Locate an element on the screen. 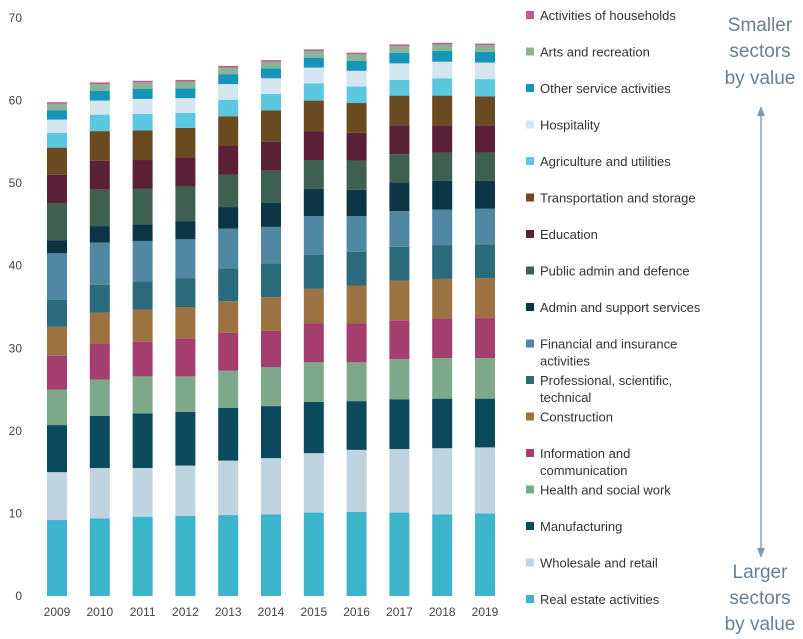 The height and width of the screenshot is (639, 803). annotation-bottom-line-3: by value is located at coordinates (760, 624).